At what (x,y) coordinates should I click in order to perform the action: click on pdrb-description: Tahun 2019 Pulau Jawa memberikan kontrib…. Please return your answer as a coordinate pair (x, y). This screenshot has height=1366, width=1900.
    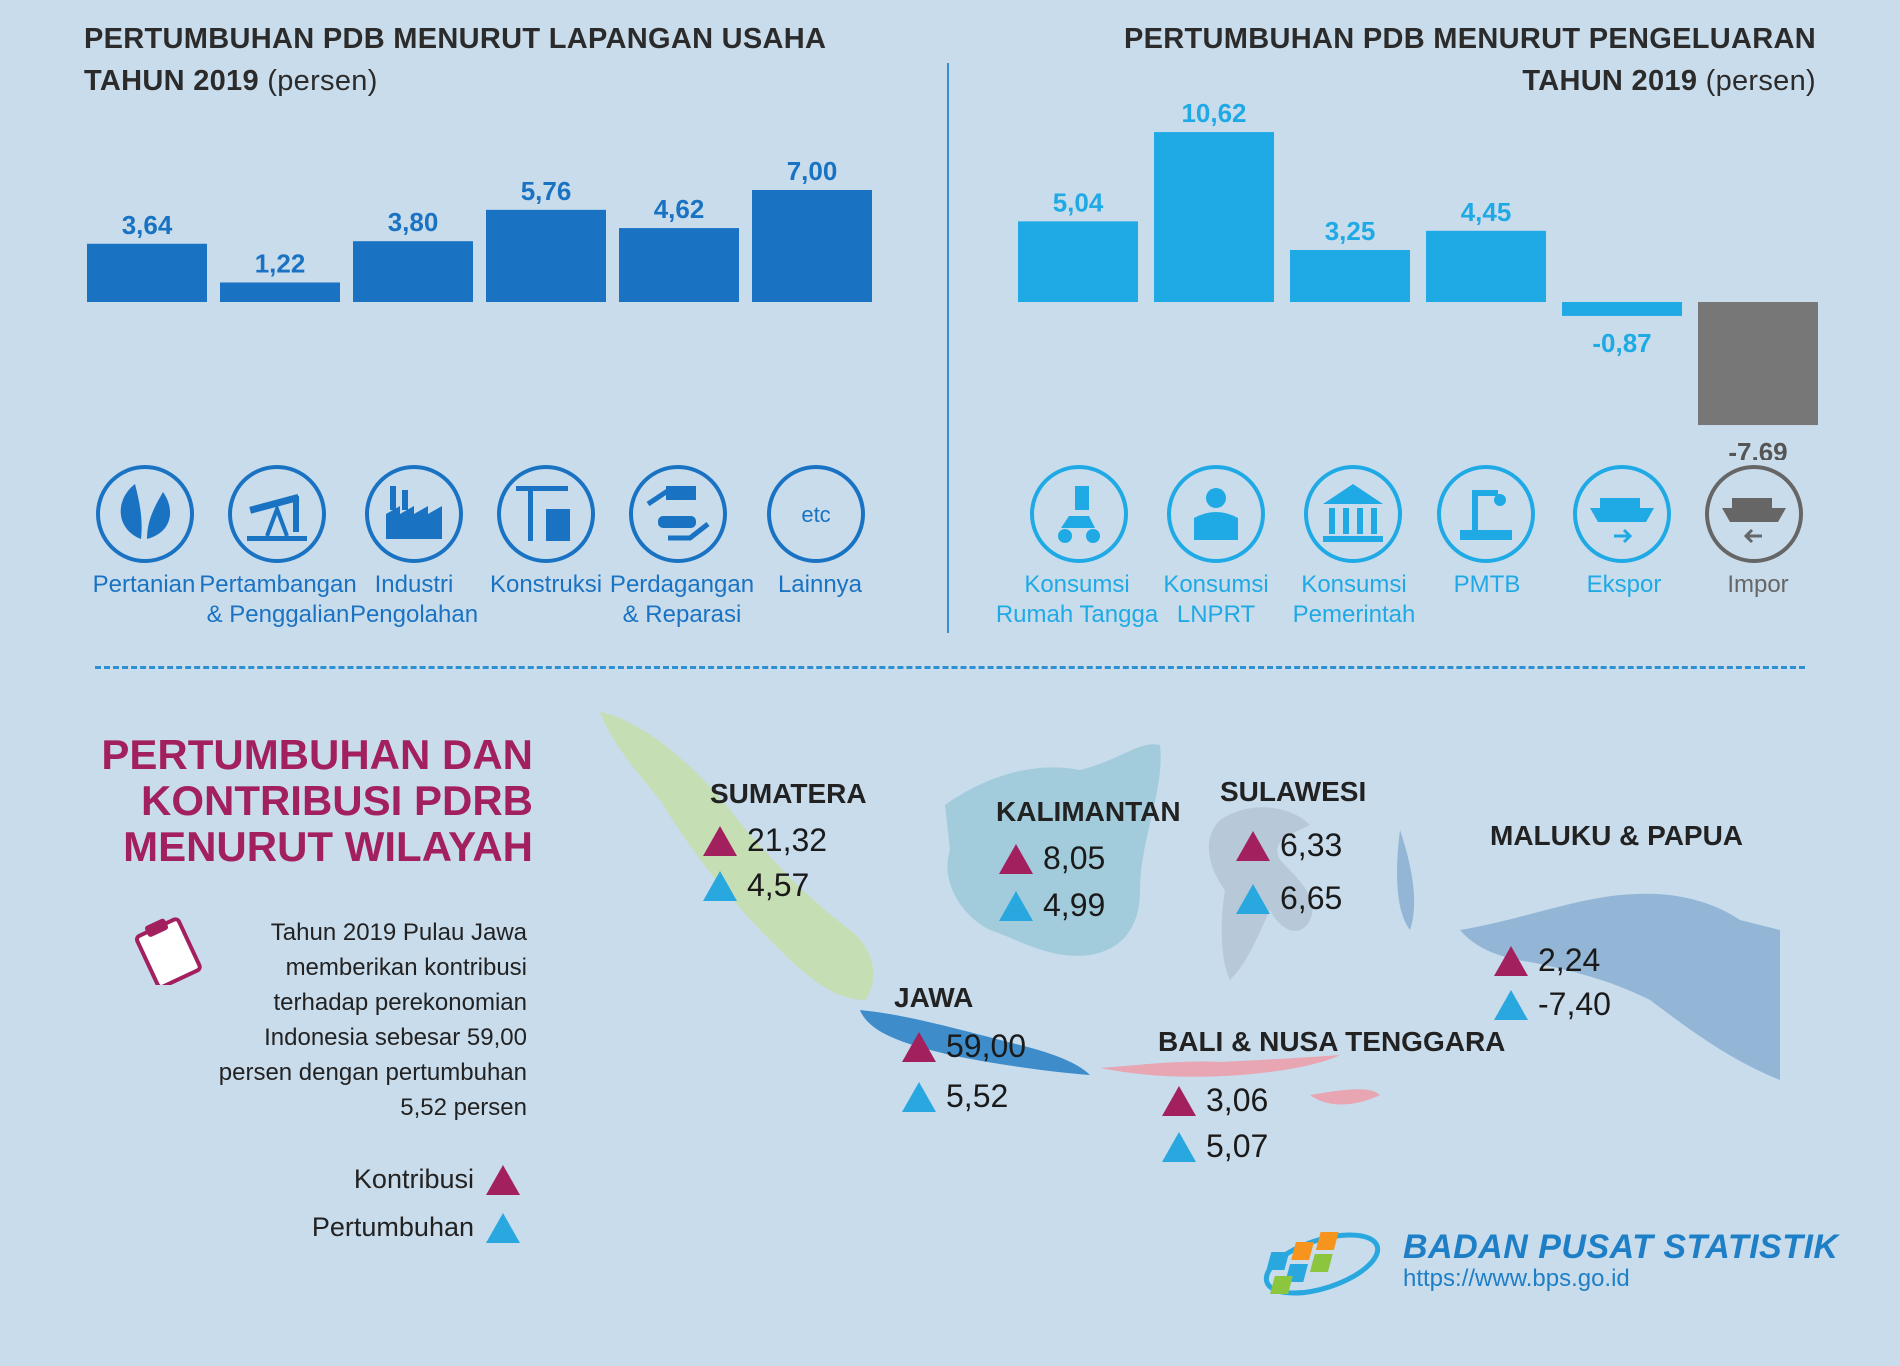
    Looking at the image, I should click on (372, 1020).